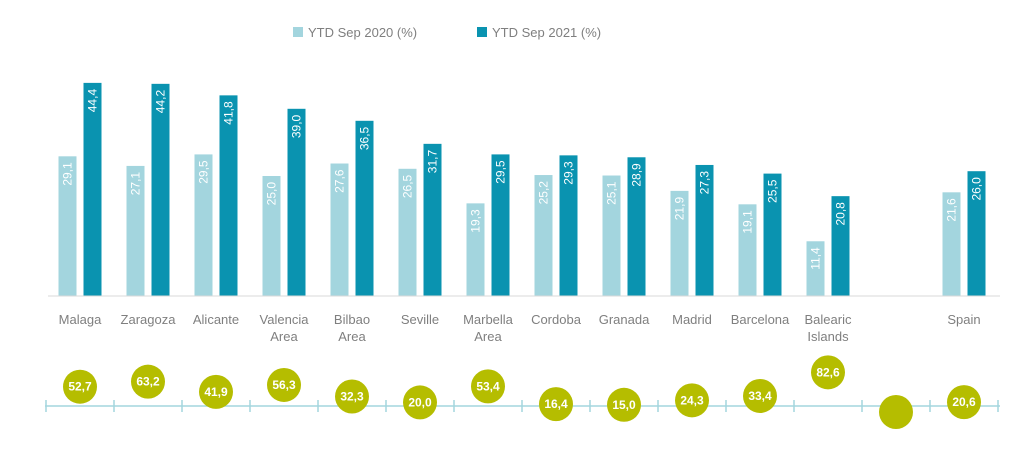 The width and height of the screenshot is (1024, 463). What do you see at coordinates (612, 193) in the screenshot?
I see `bar-label-2020-8: 25,1` at bounding box center [612, 193].